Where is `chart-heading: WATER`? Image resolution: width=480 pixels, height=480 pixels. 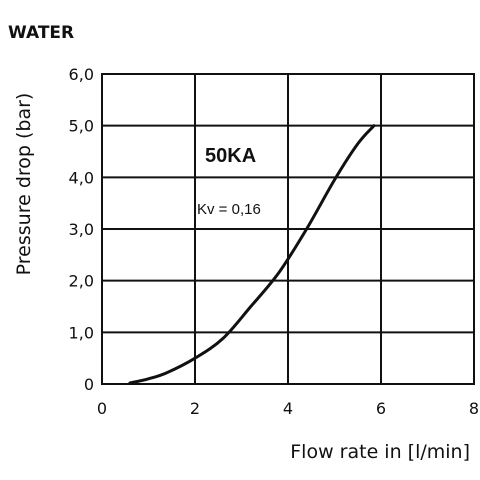 chart-heading: WATER is located at coordinates (41, 33).